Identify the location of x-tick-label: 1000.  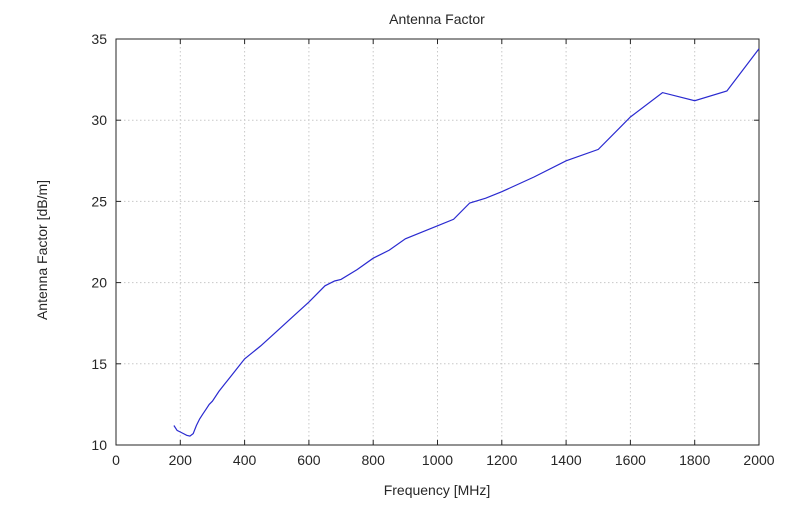
(437, 460).